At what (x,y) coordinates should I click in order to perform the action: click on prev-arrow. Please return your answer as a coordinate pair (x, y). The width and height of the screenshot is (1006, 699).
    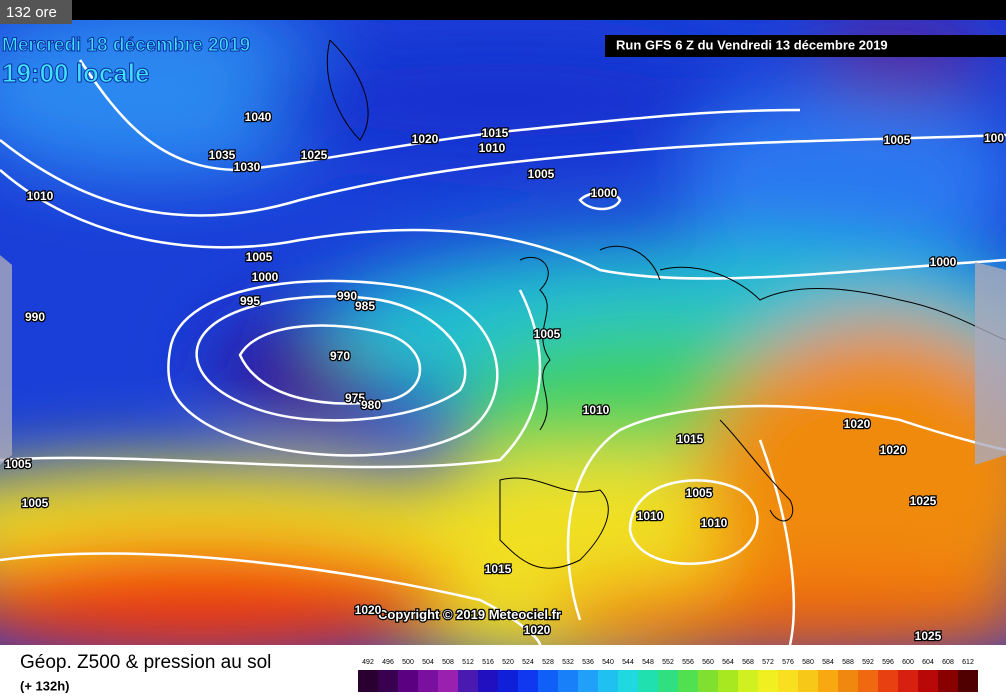
    Looking at the image, I should click on (6, 360).